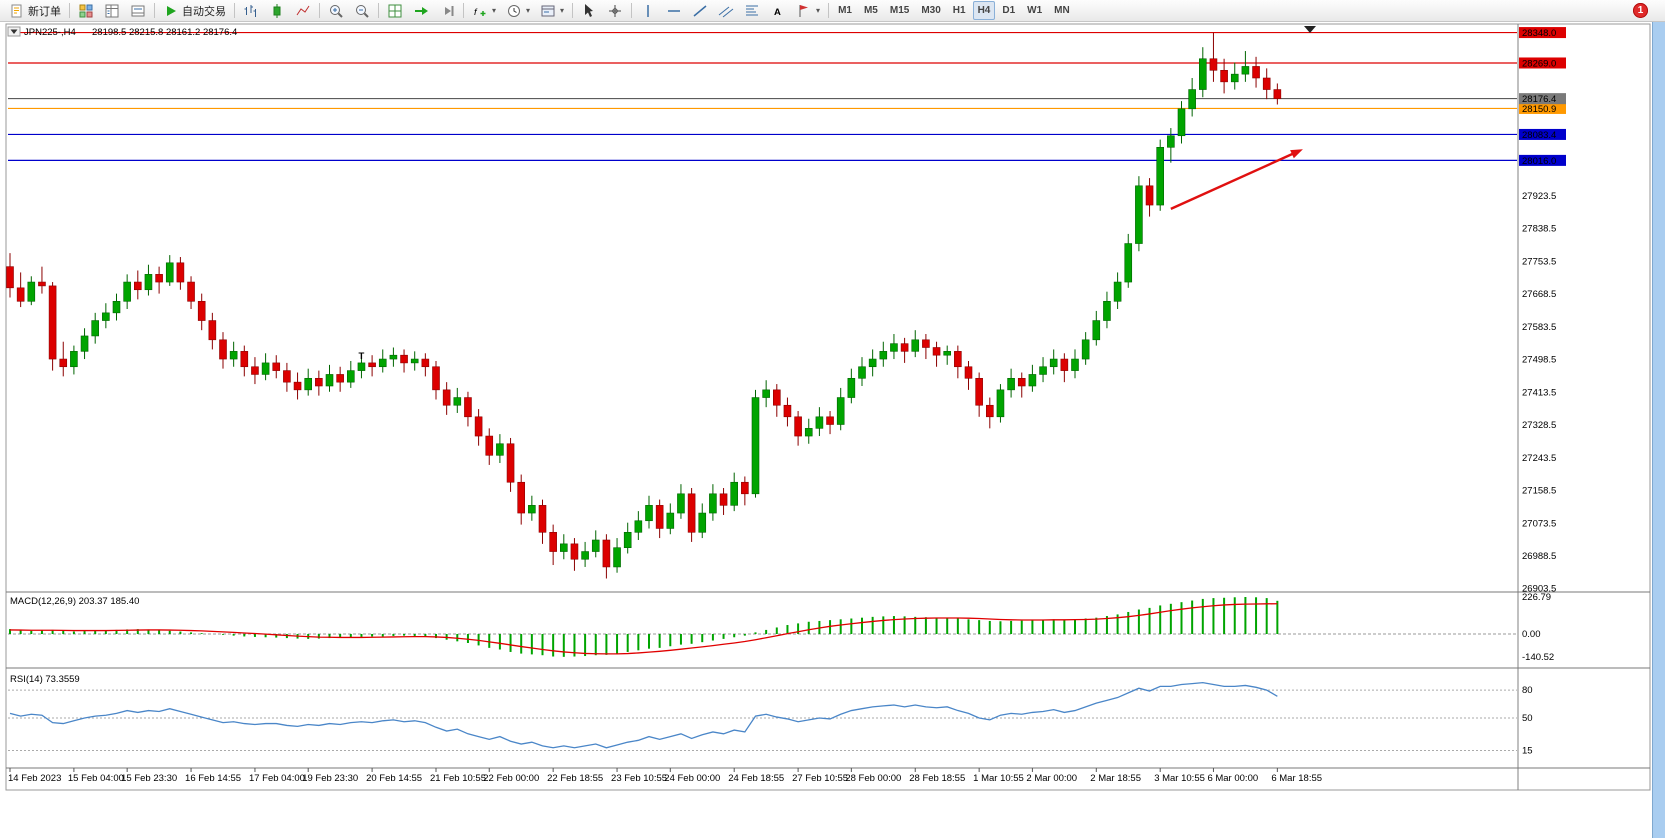 The height and width of the screenshot is (838, 1665). Describe the element at coordinates (17, 11) in the screenshot. I see `new-order-icon` at that location.